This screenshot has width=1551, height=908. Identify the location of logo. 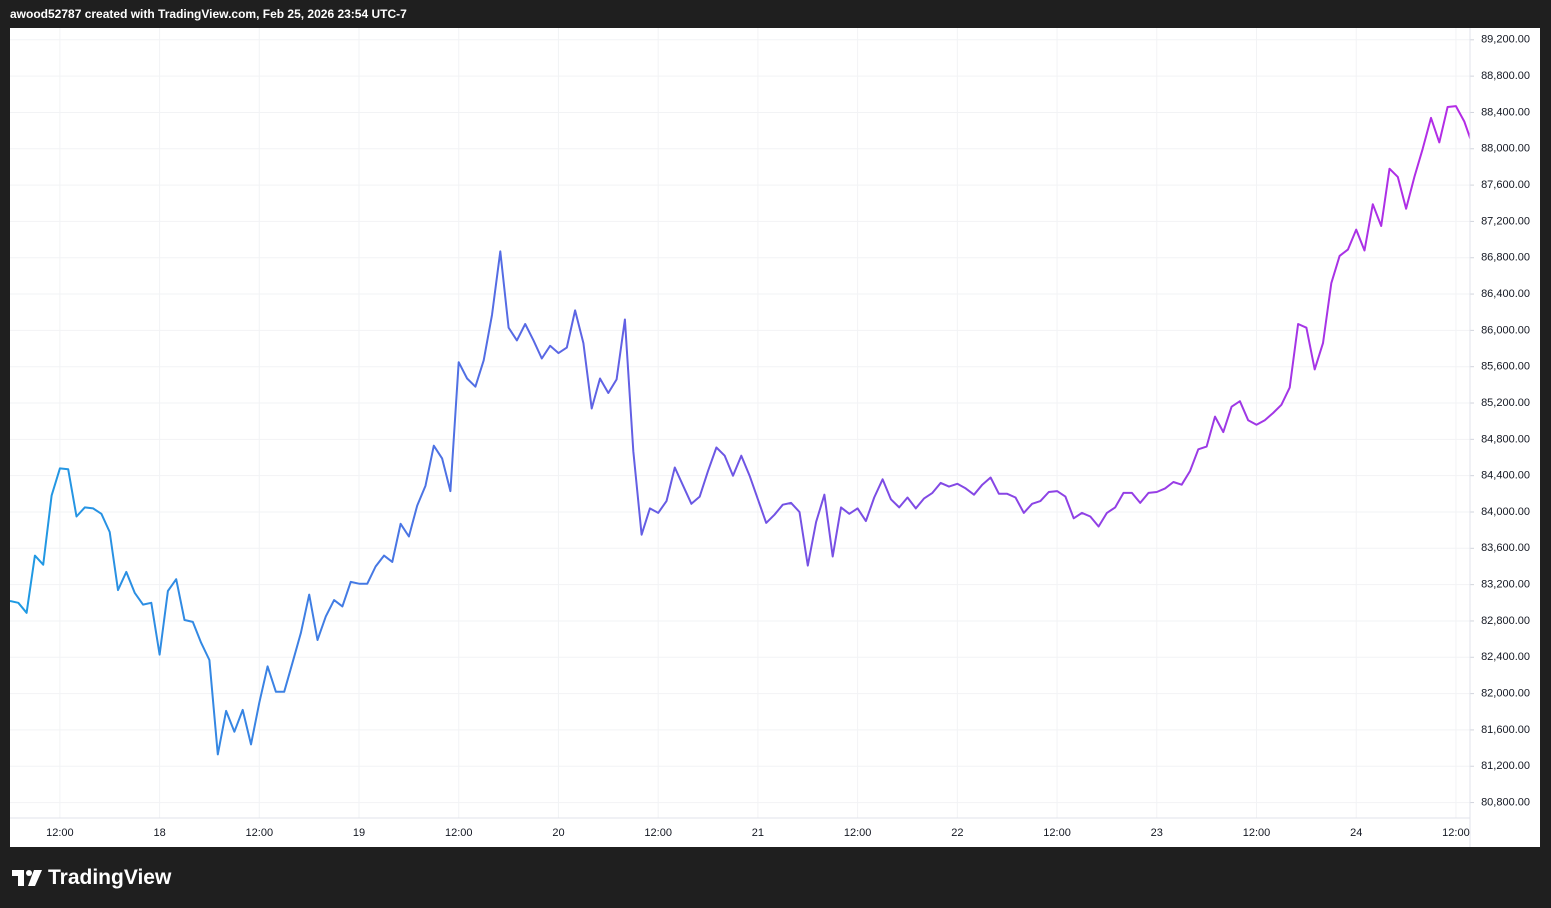
(27, 878).